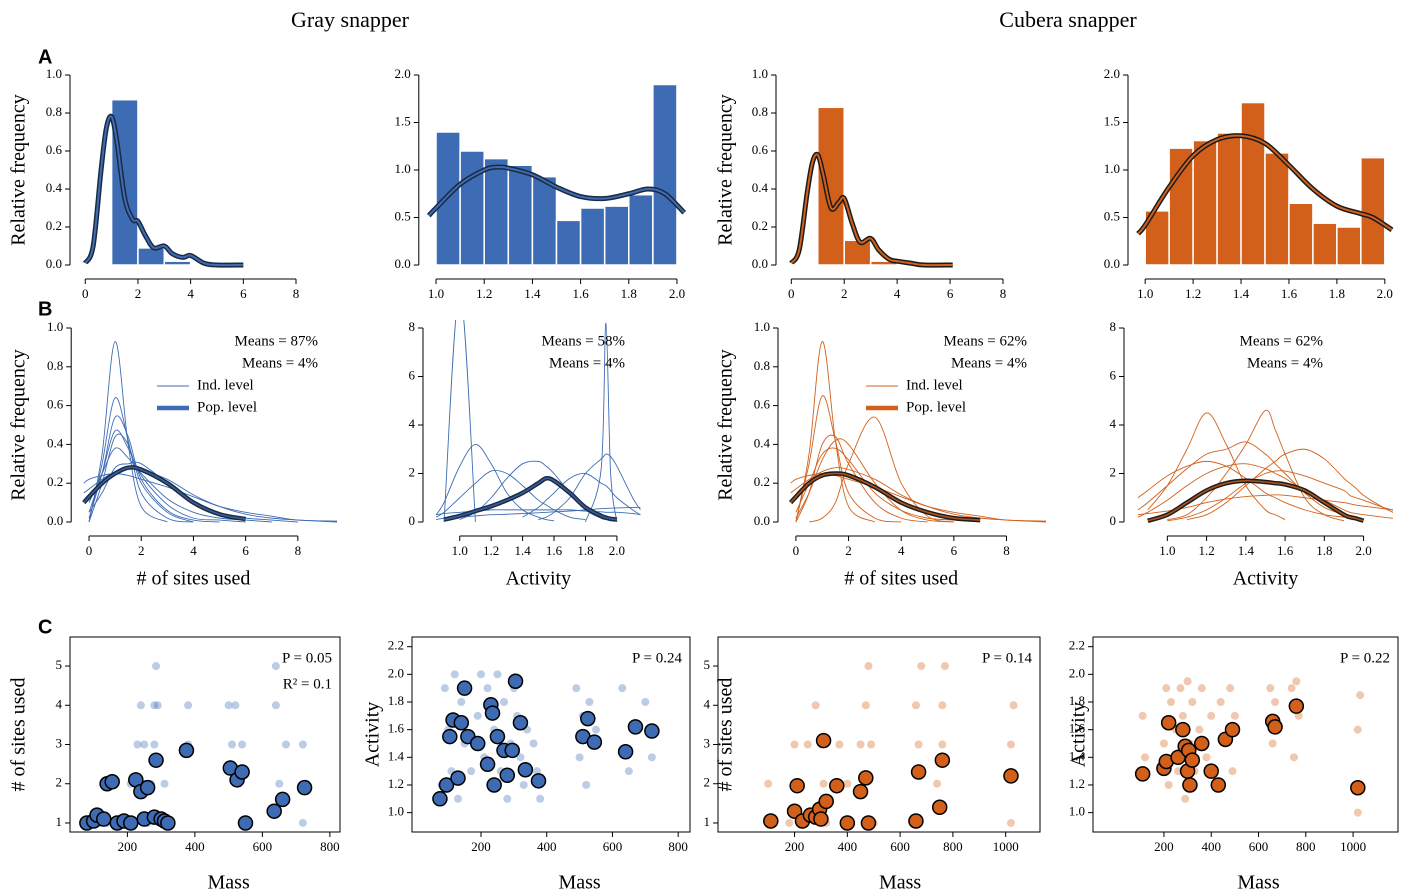 The width and height of the screenshot is (1410, 895). What do you see at coordinates (539, 579) in the screenshot?
I see `x-axis-label: Activity` at bounding box center [539, 579].